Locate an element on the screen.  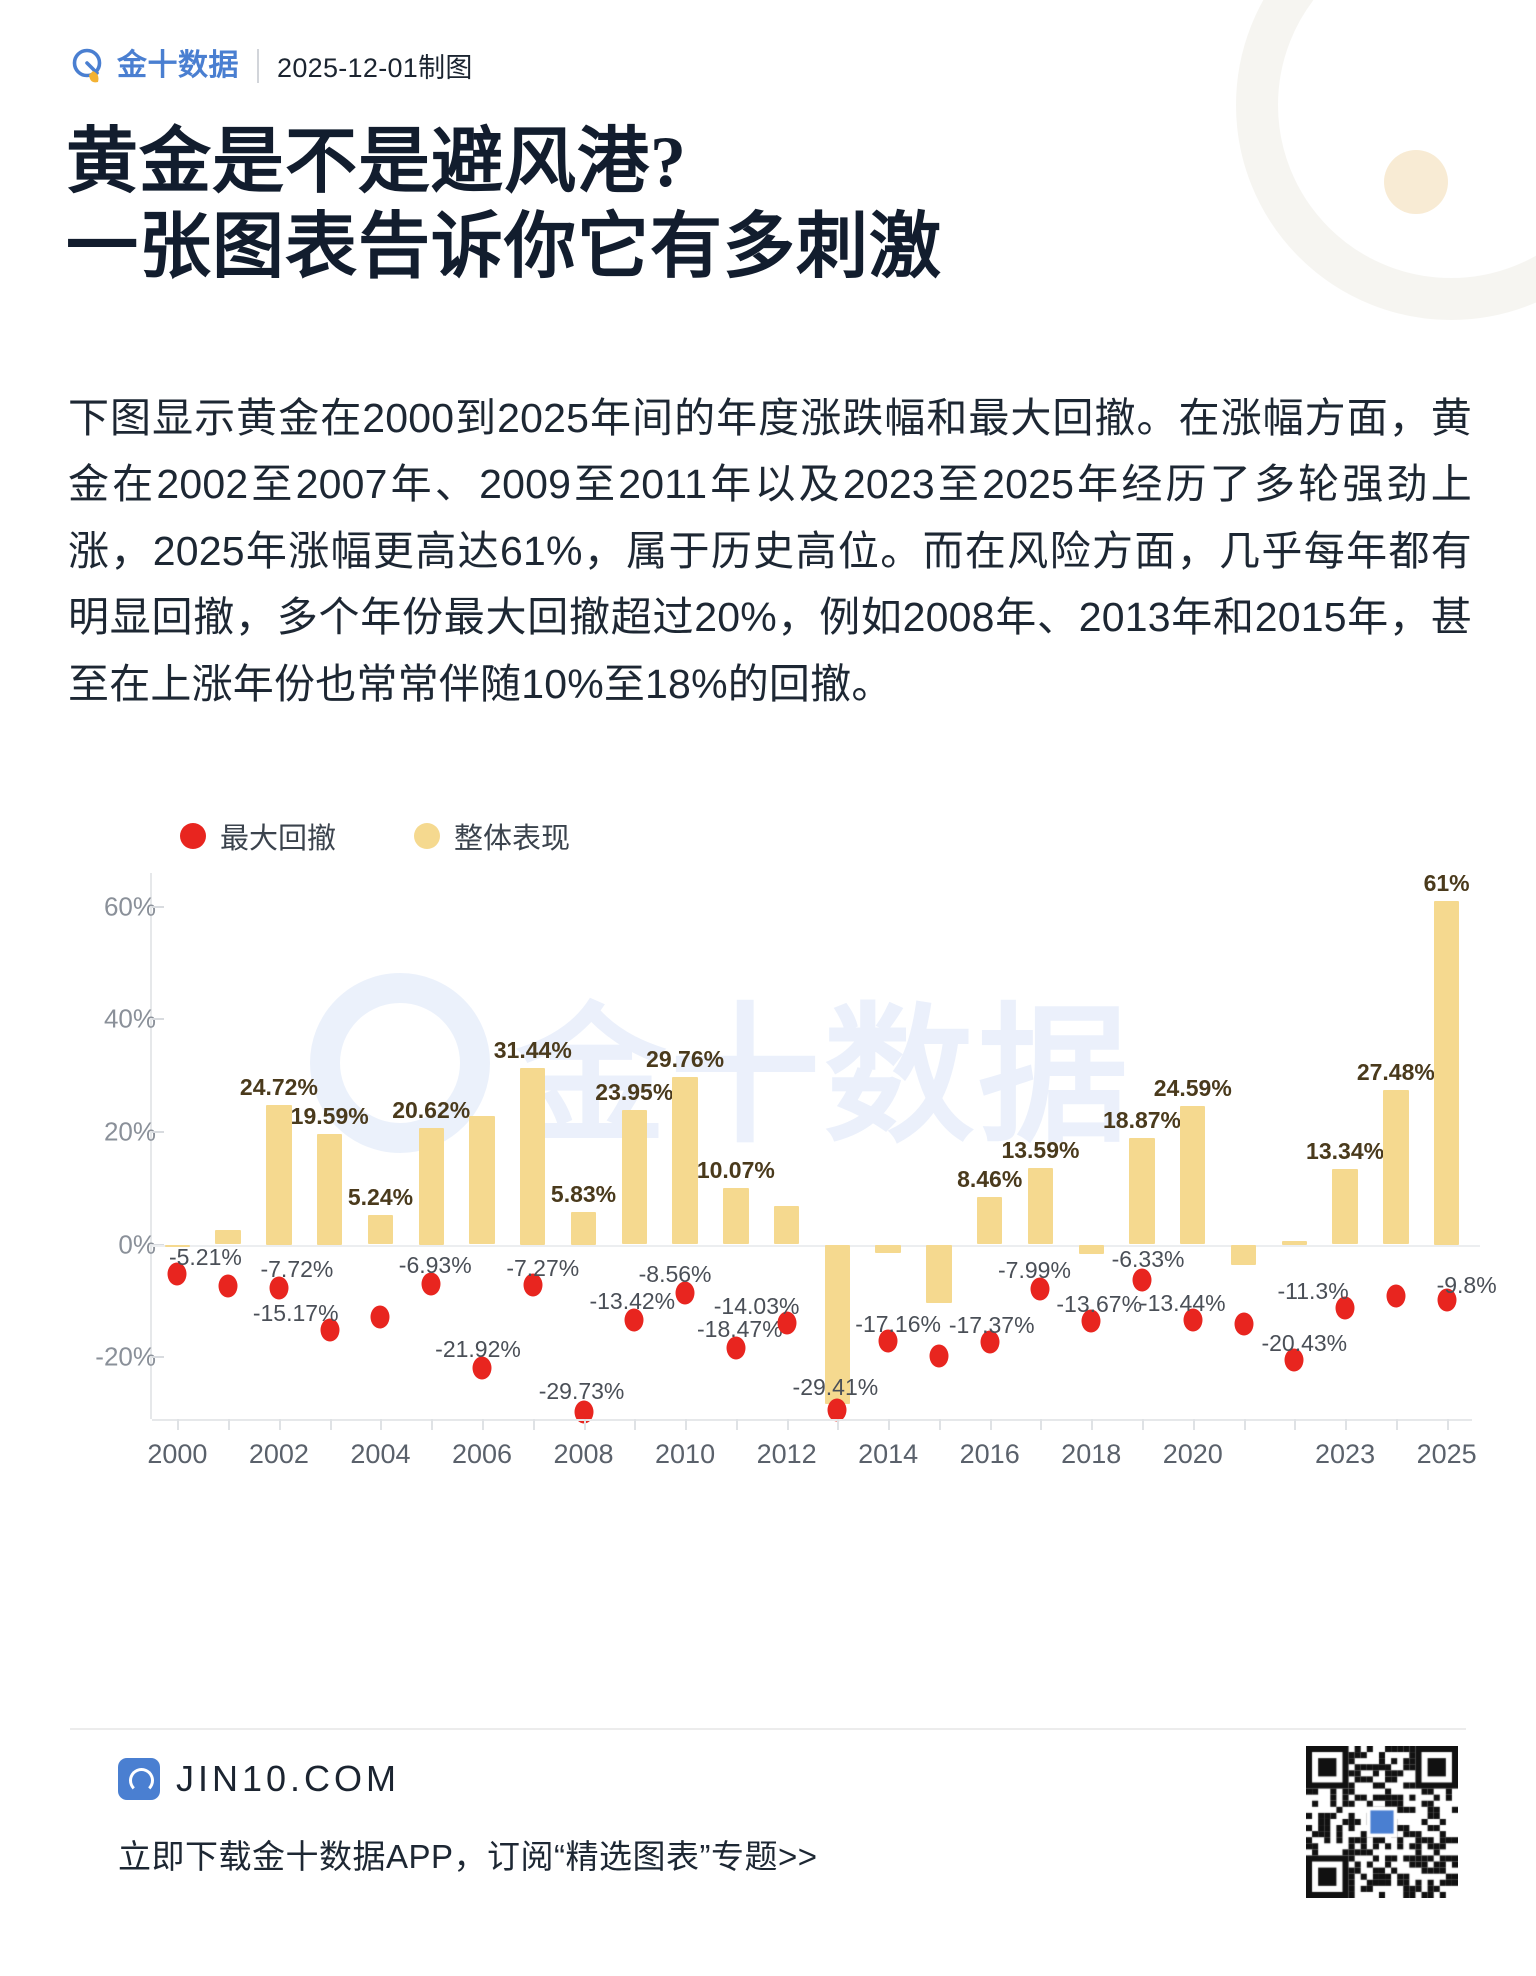
y-tick-label: 60% is located at coordinates (129, 906).